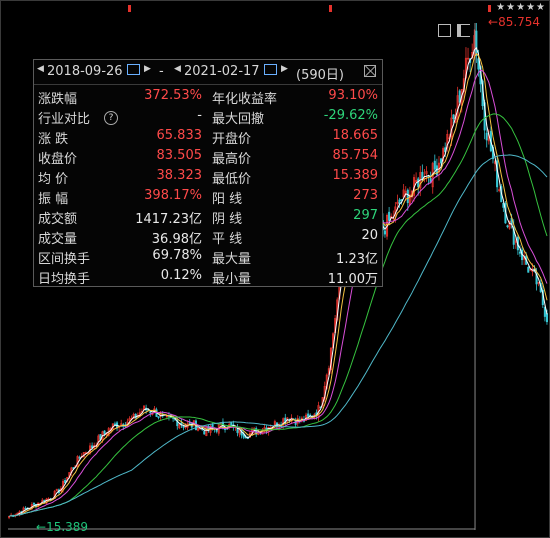 This screenshot has height=538, width=550. What do you see at coordinates (176, 239) in the screenshot?
I see `stat-value: 36.98亿` at bounding box center [176, 239].